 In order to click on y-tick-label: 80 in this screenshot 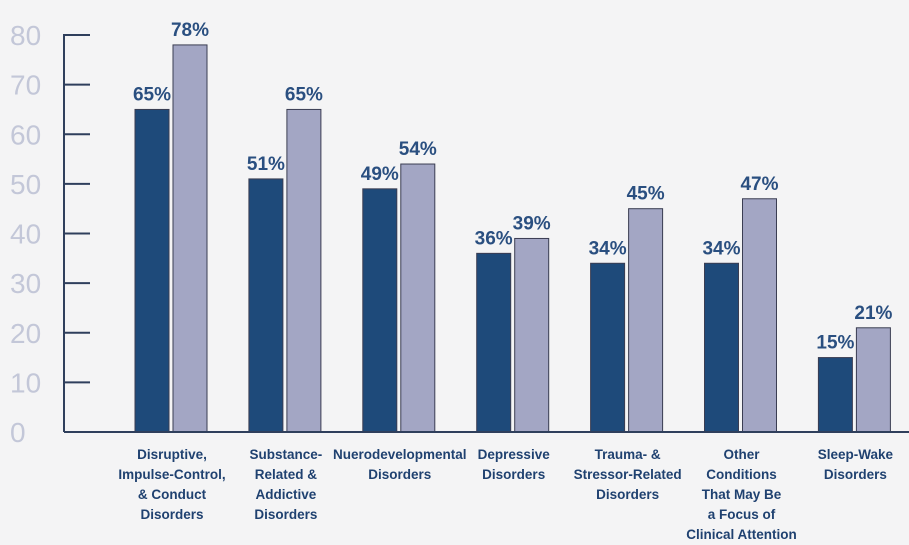, I will do `click(25, 35)`.